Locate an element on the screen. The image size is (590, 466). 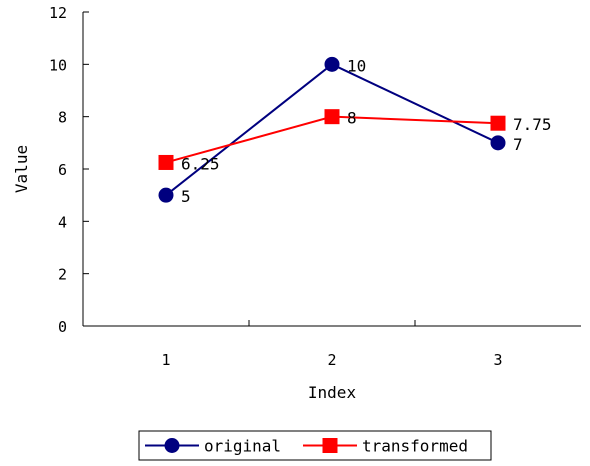
y-tick-label: 12 is located at coordinates (58, 13).